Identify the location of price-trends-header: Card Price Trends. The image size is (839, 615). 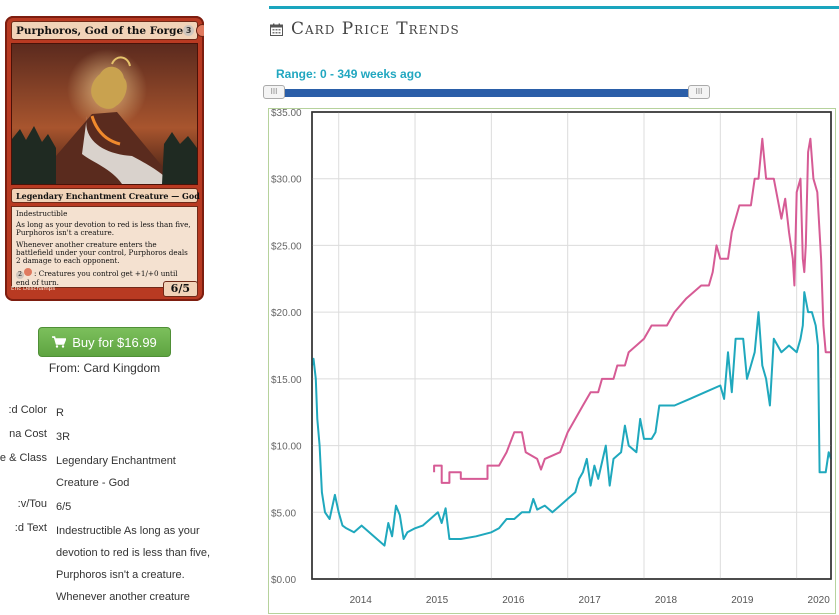
(365, 29).